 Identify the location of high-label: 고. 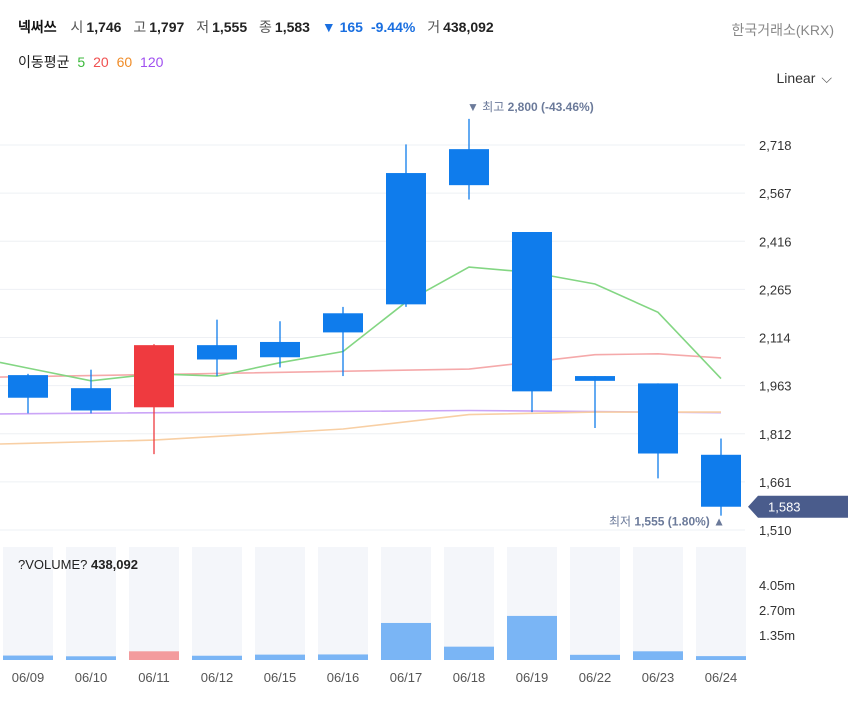
(140, 27).